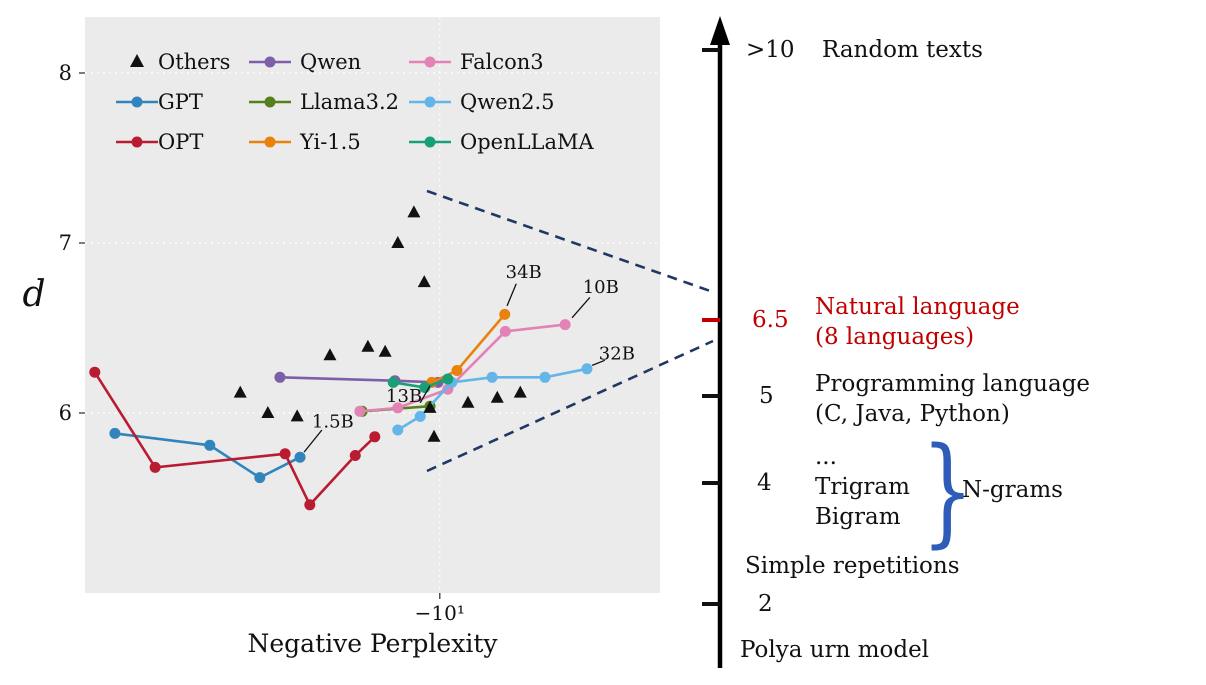  Describe the element at coordinates (527, 142) in the screenshot. I see `legend-label-openllama: OpenLLaMA` at that location.